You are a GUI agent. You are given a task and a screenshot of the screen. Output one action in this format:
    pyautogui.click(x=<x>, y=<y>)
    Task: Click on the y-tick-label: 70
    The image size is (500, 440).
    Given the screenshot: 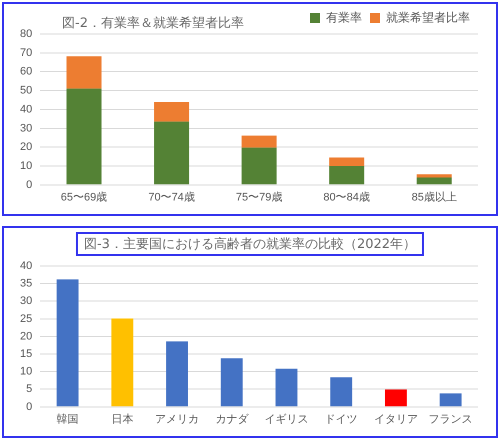 What is the action you would take?
    pyautogui.click(x=26, y=52)
    